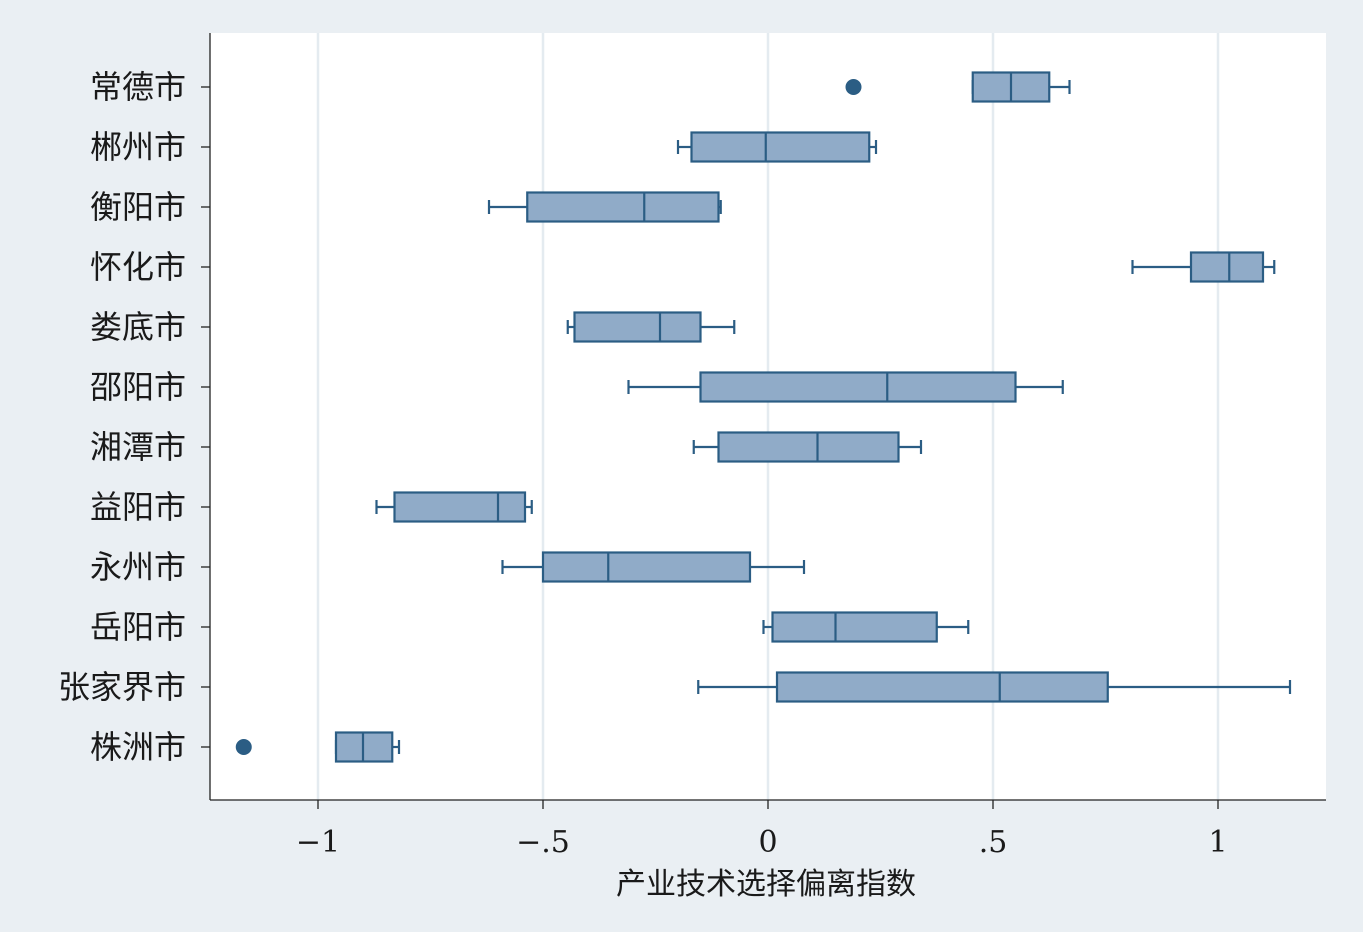  Describe the element at coordinates (318, 842) in the screenshot. I see `x-tick-label: −1` at that location.